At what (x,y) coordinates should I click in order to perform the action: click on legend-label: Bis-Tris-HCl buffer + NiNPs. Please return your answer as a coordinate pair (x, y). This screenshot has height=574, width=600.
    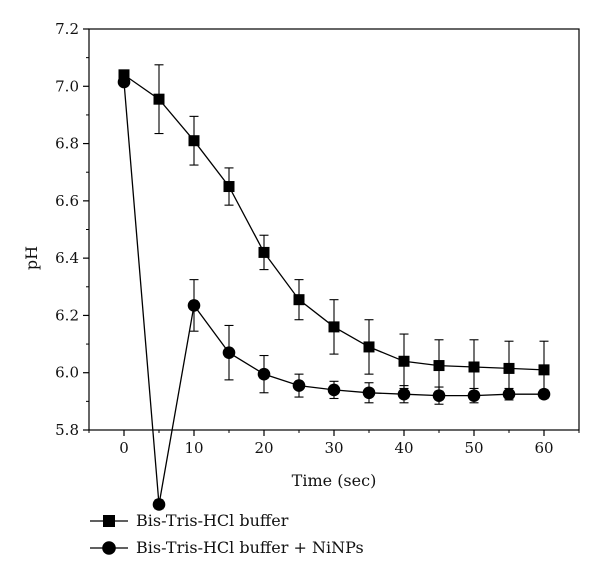
    Looking at the image, I should click on (250, 547).